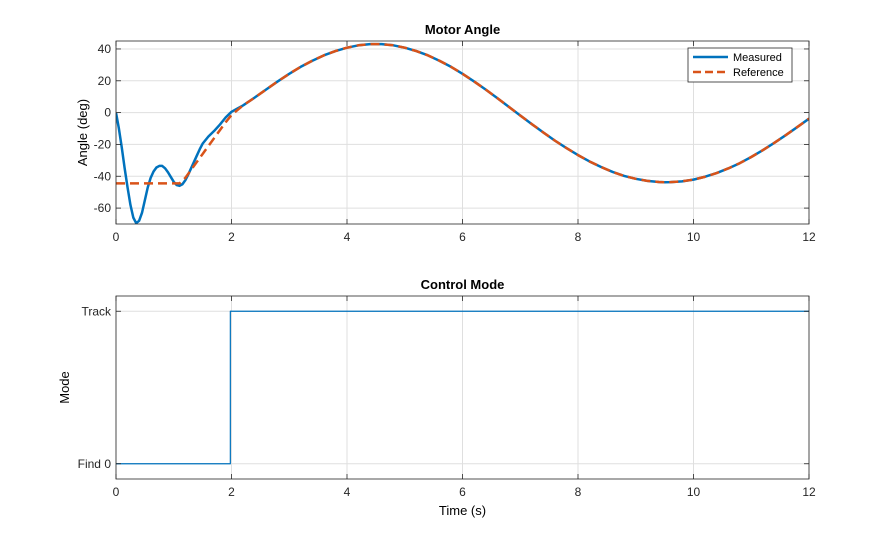 The height and width of the screenshot is (540, 895). I want to click on chart-title: Motor Angle, so click(462, 29).